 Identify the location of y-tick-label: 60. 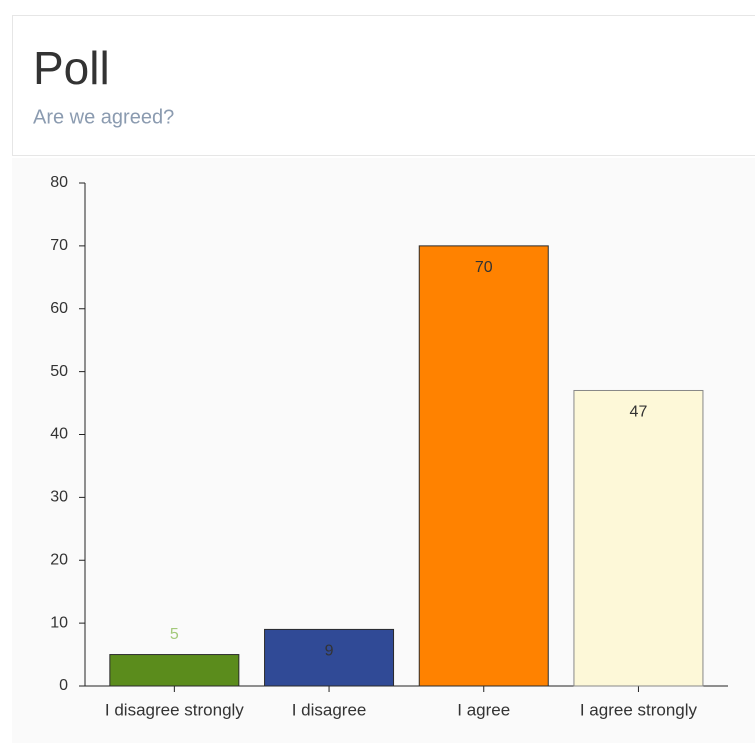
(59, 308).